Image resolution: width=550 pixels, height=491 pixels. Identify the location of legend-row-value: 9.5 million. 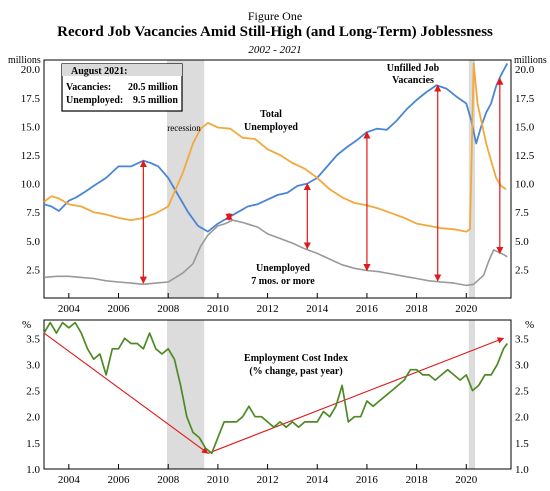
(155, 100).